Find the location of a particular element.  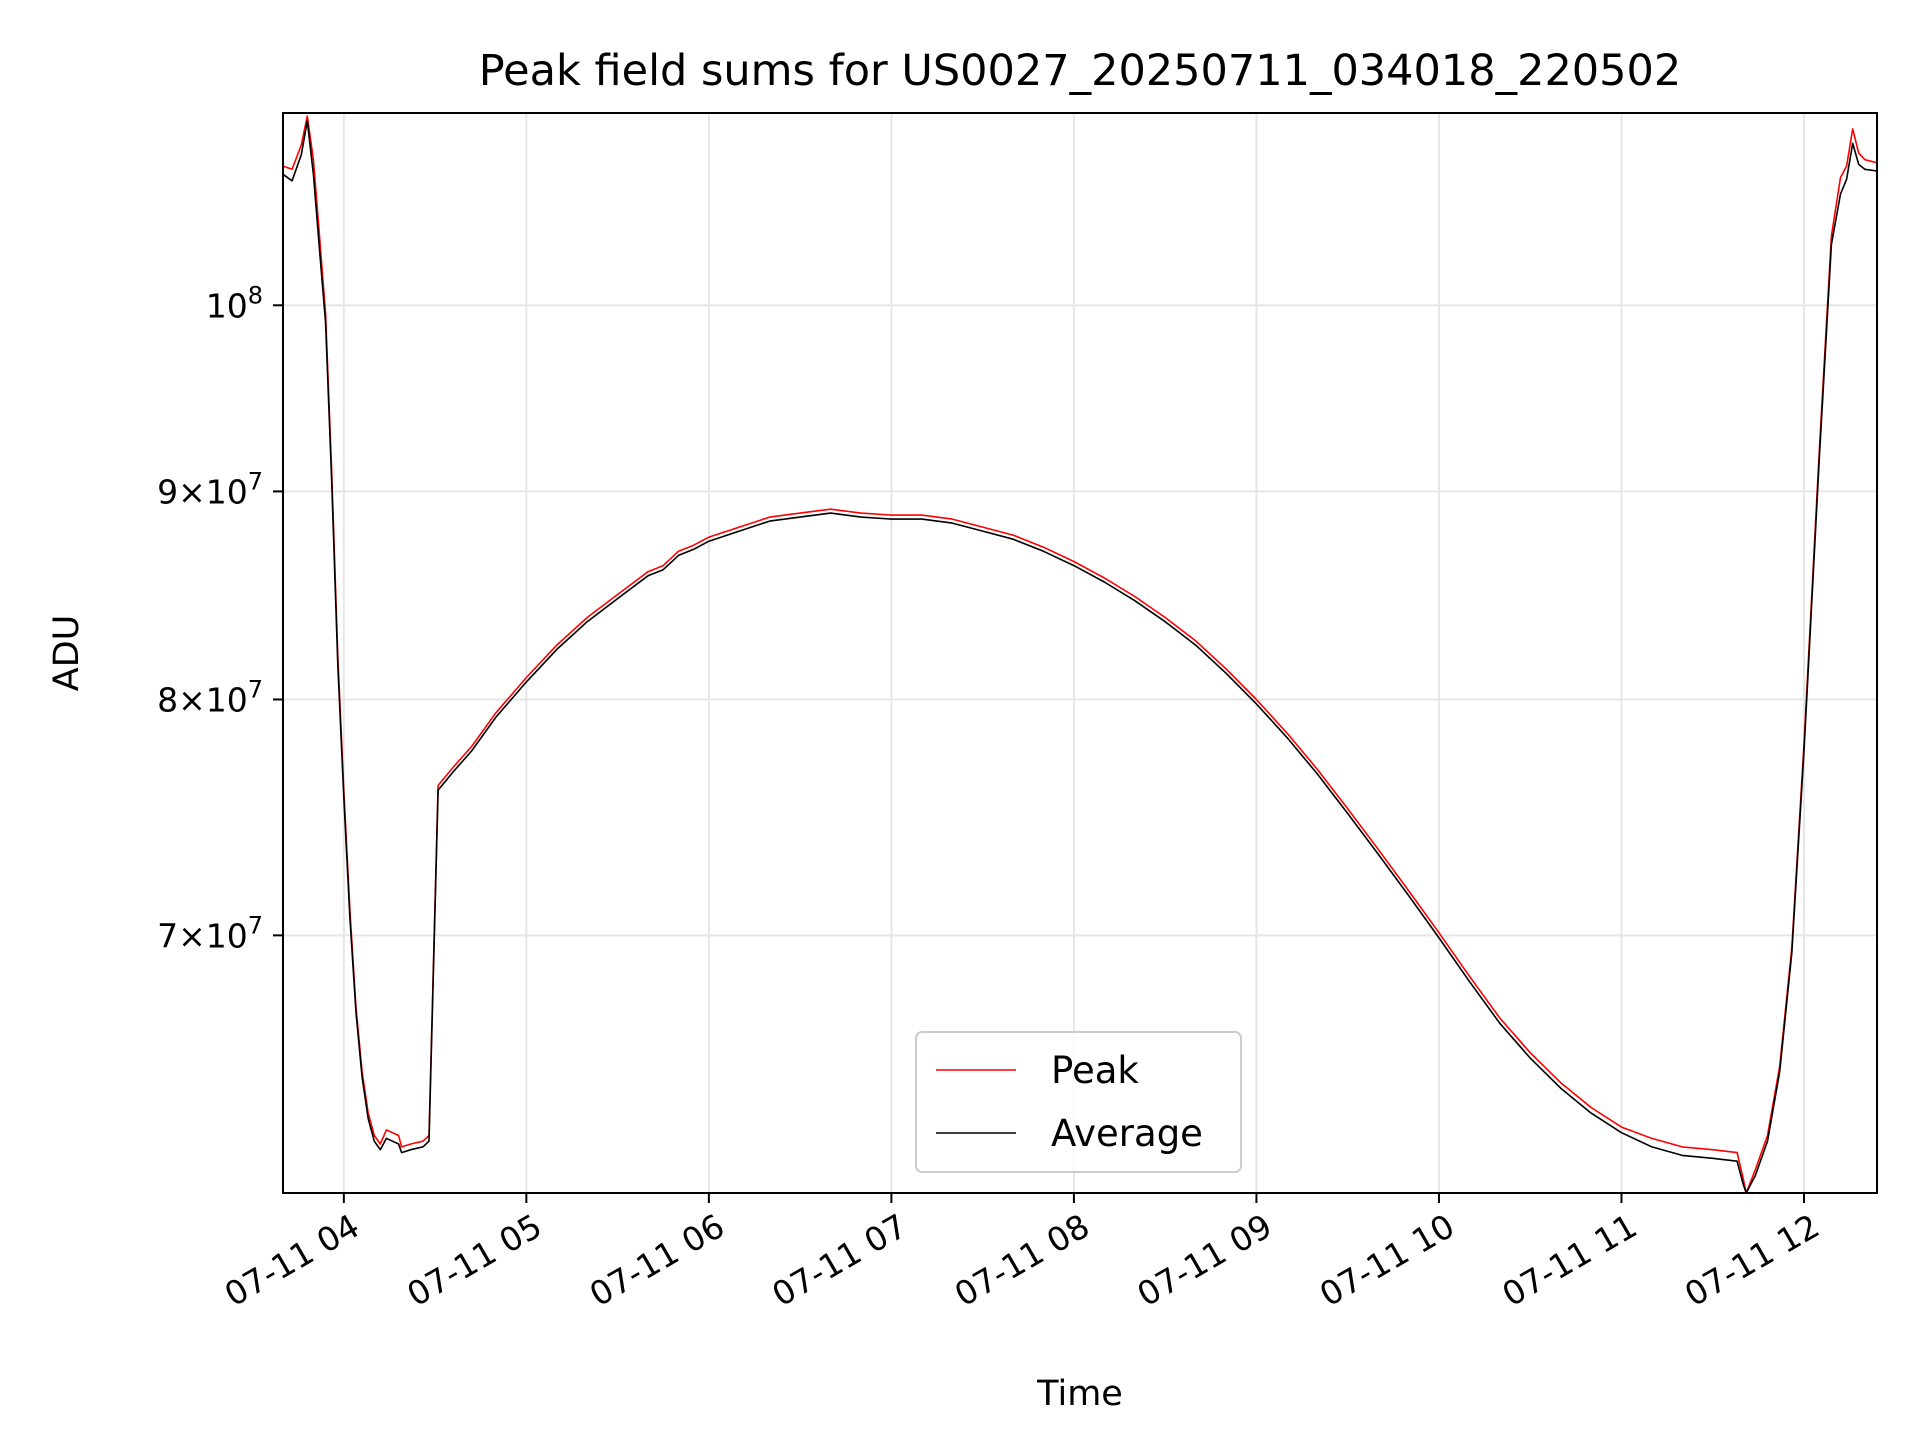

y-tick-label: 8×107 is located at coordinates (210, 697).